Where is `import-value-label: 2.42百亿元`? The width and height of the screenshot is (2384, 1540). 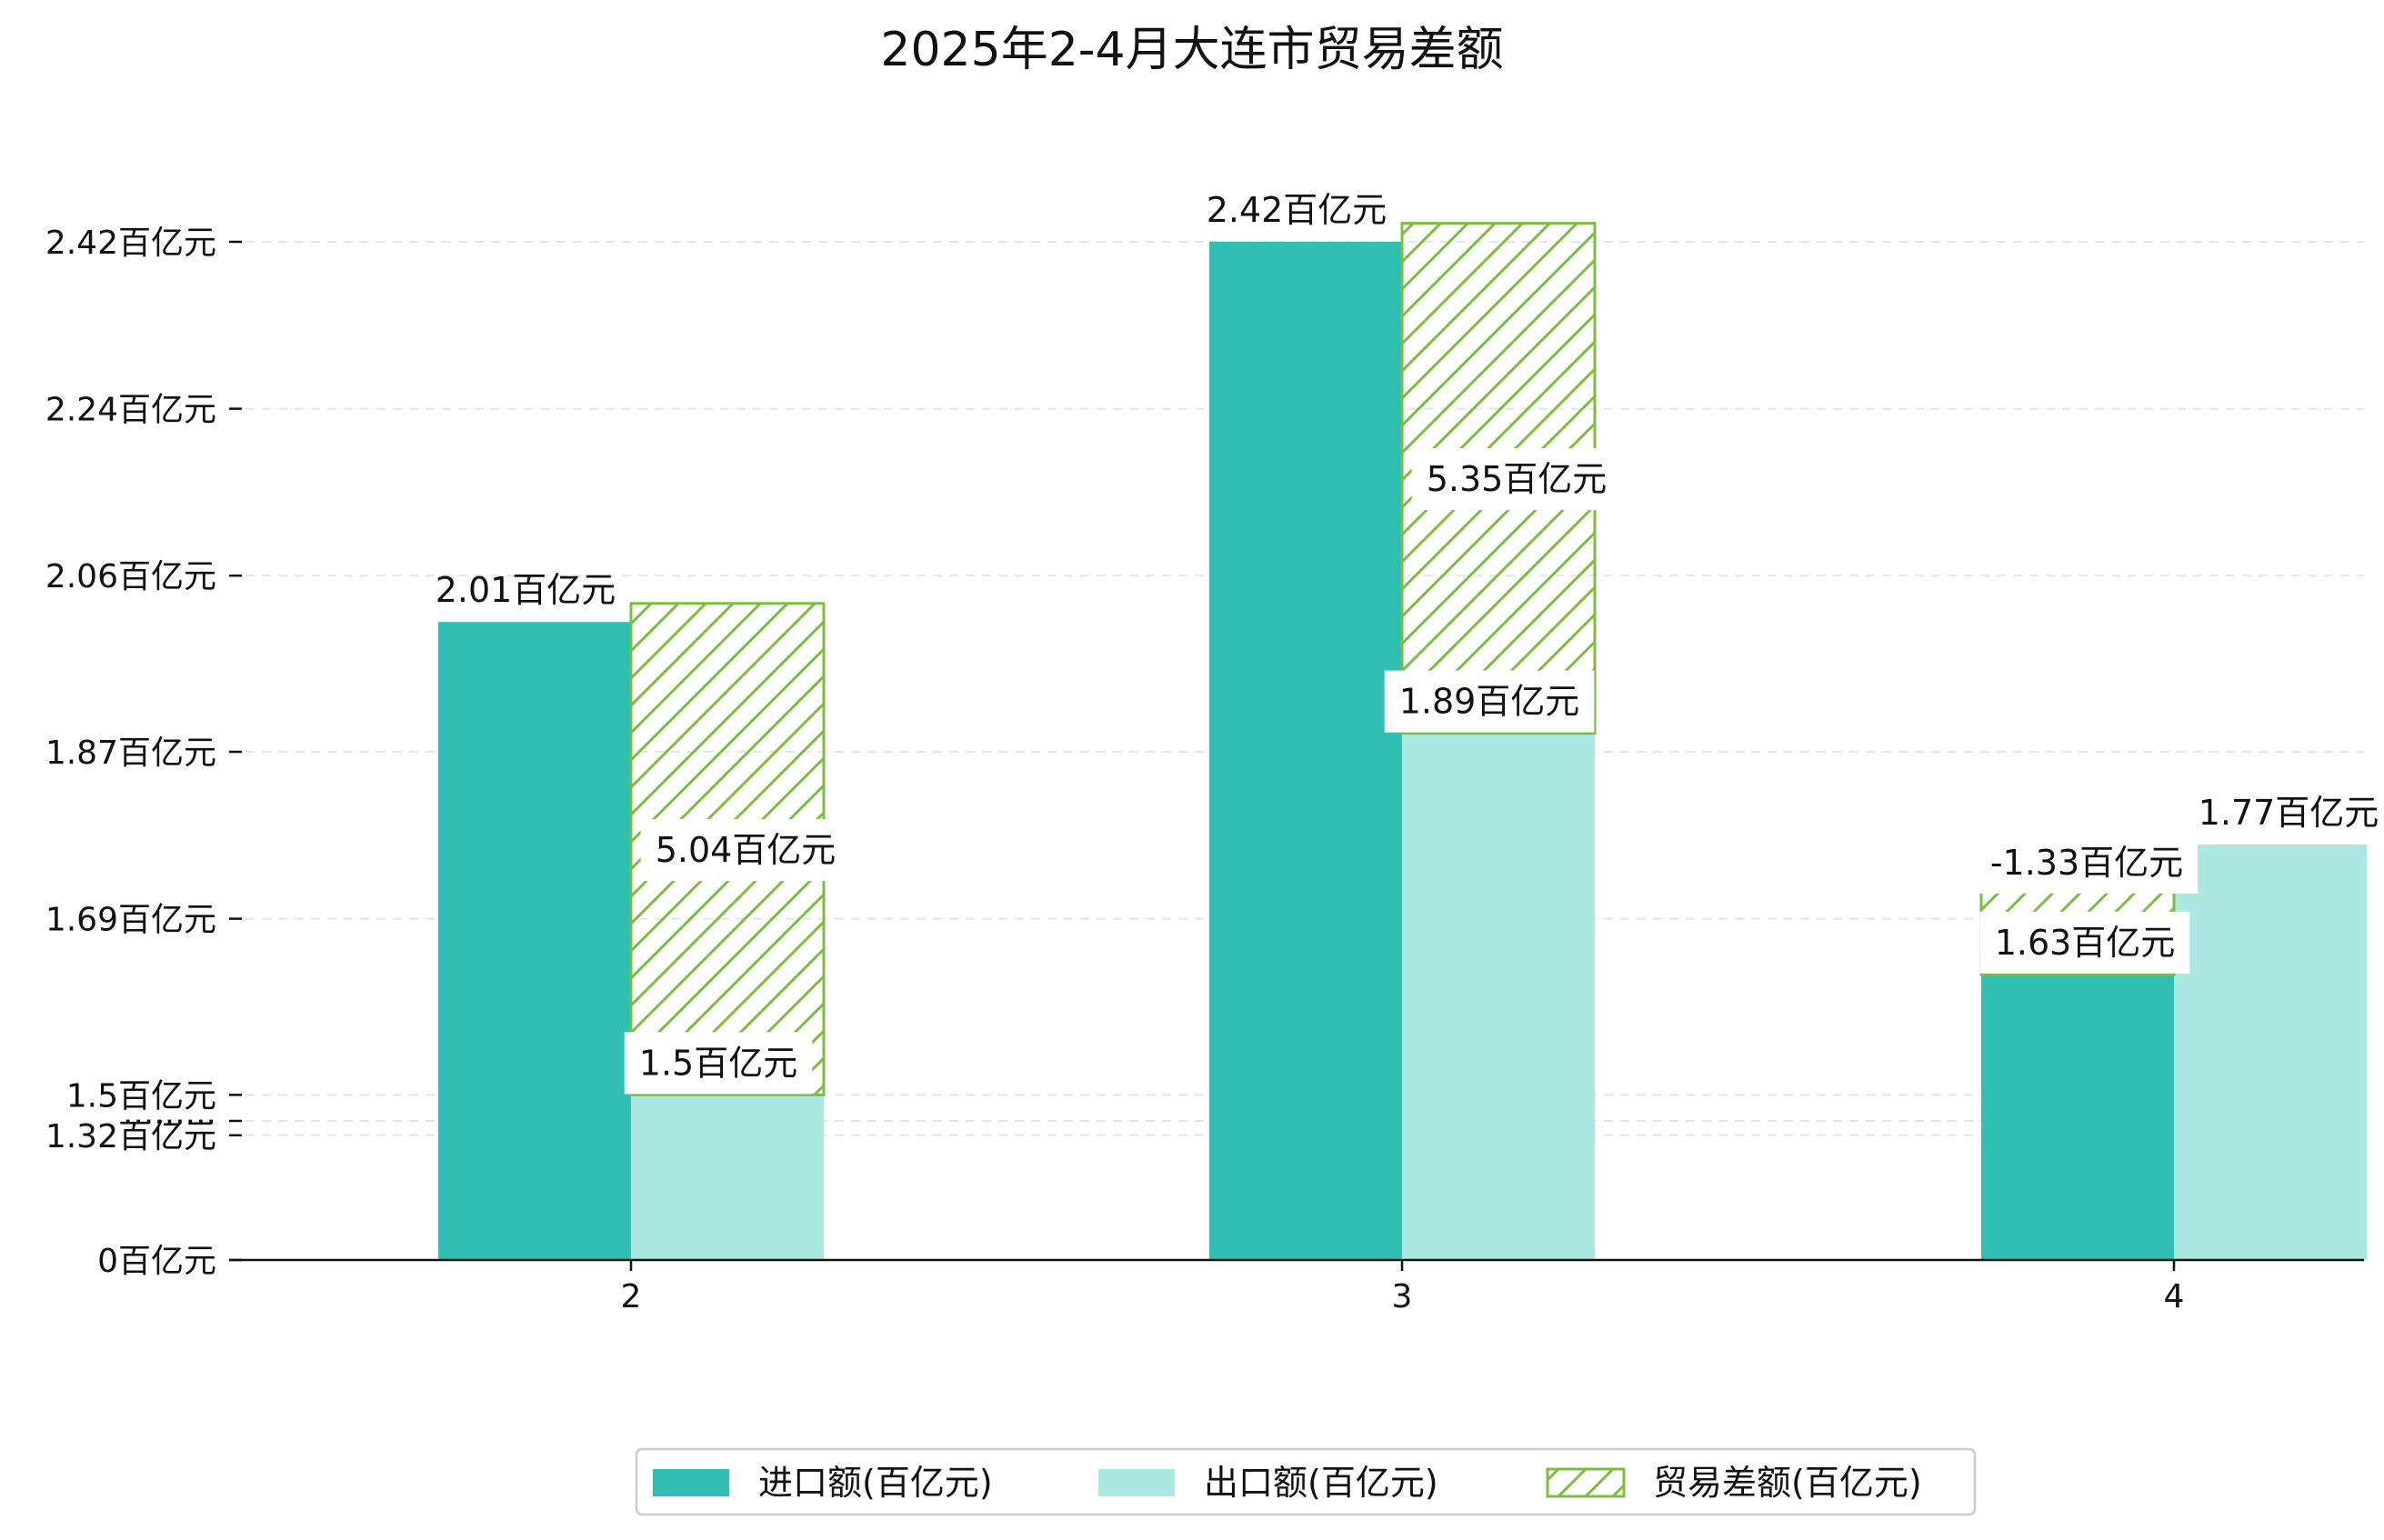
import-value-label: 2.42百亿元 is located at coordinates (1297, 210).